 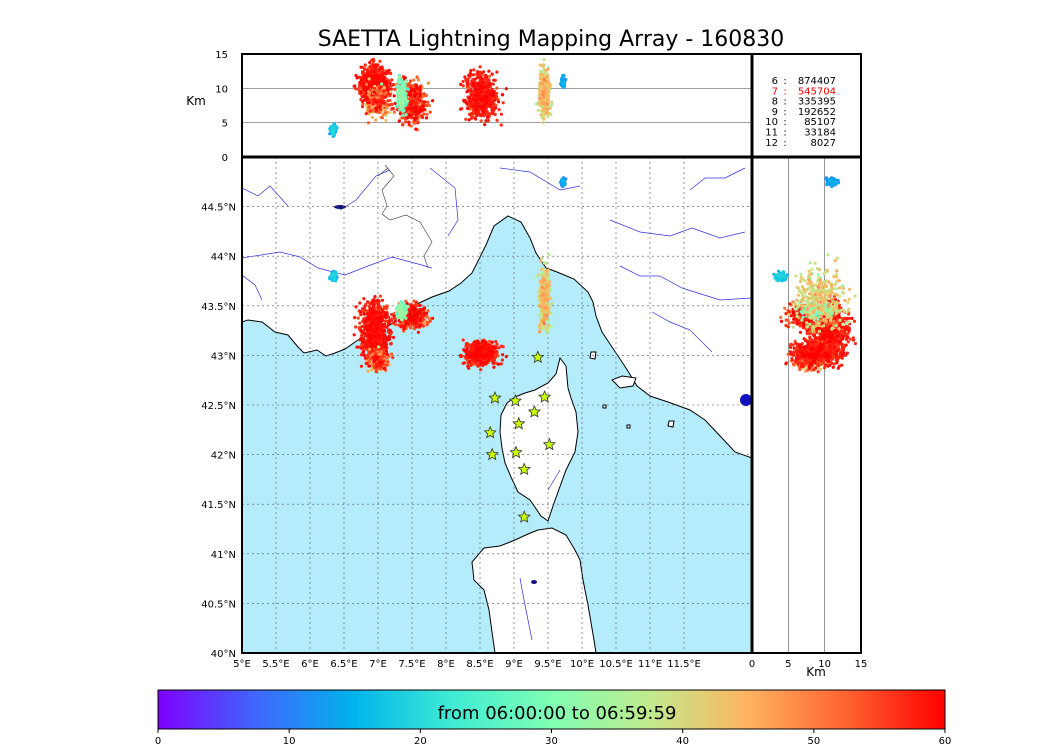 What do you see at coordinates (628, 426) in the screenshot?
I see `island-montecristo` at bounding box center [628, 426].